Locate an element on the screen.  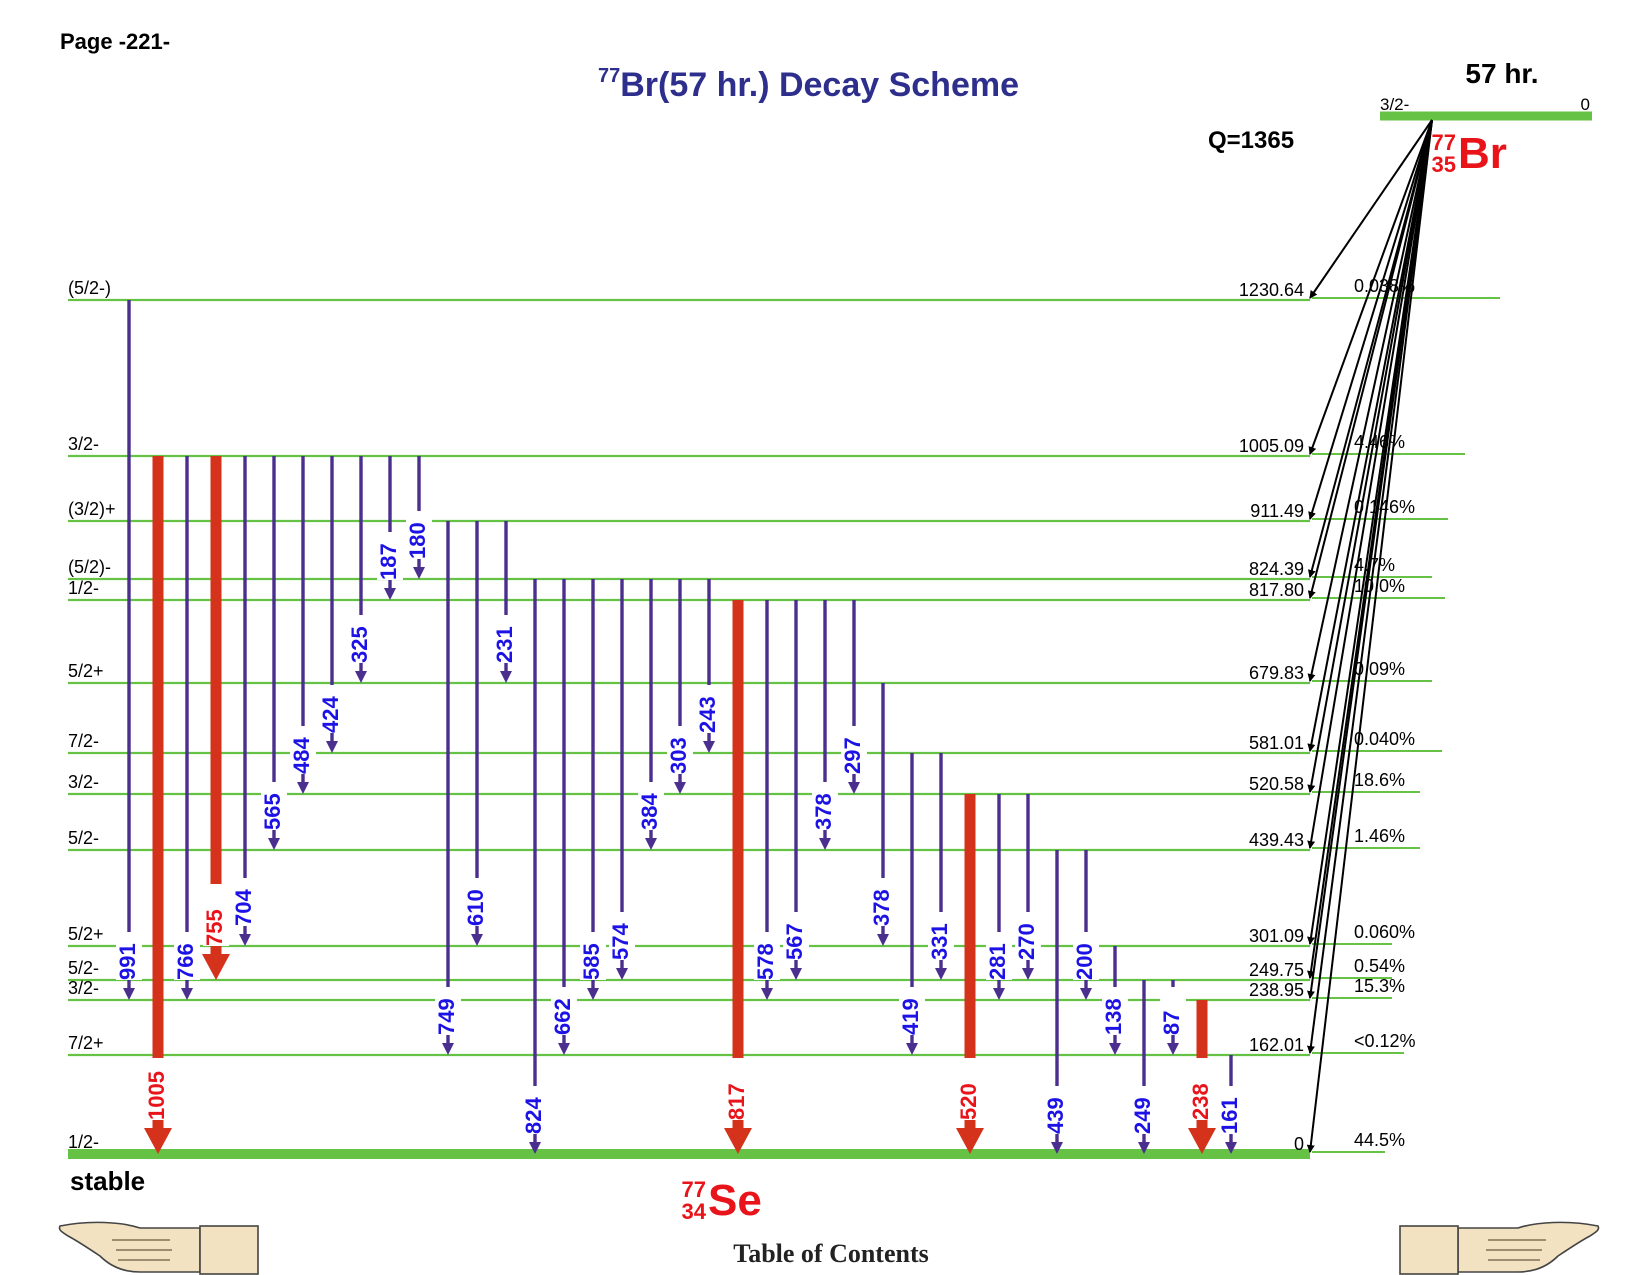
beta-feed-238.95: 15.3% is located at coordinates (1370, 559).